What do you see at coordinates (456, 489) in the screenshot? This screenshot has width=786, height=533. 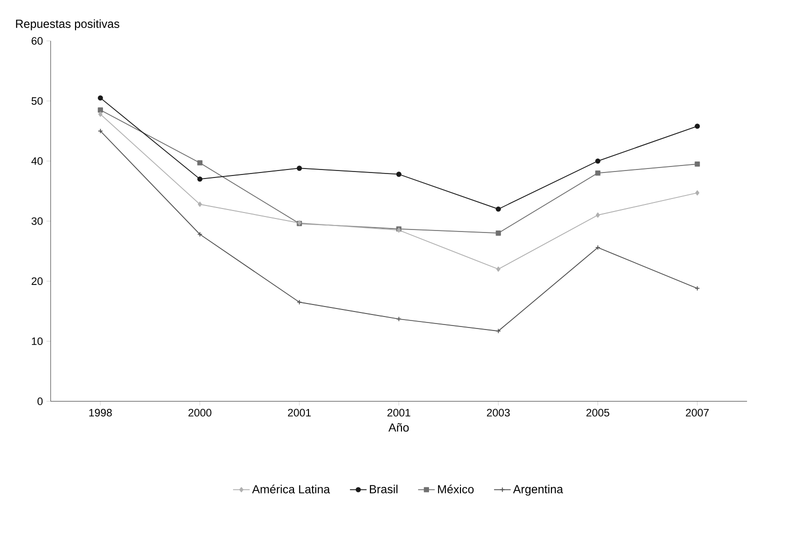 I see `legend-label: México` at bounding box center [456, 489].